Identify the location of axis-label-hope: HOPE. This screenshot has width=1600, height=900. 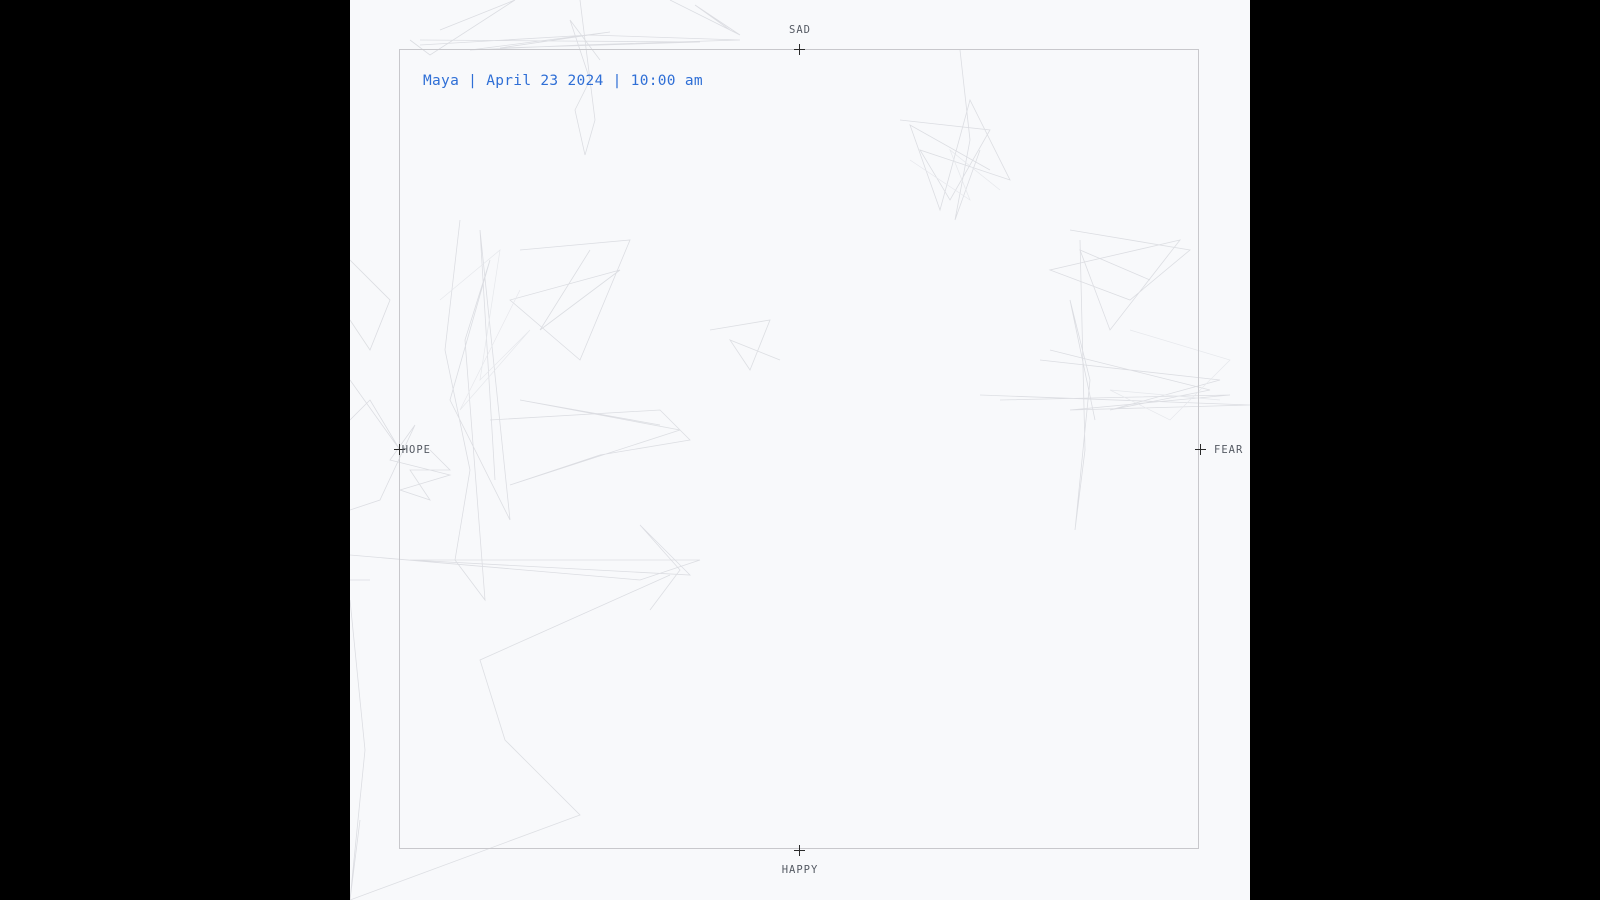
(416, 450).